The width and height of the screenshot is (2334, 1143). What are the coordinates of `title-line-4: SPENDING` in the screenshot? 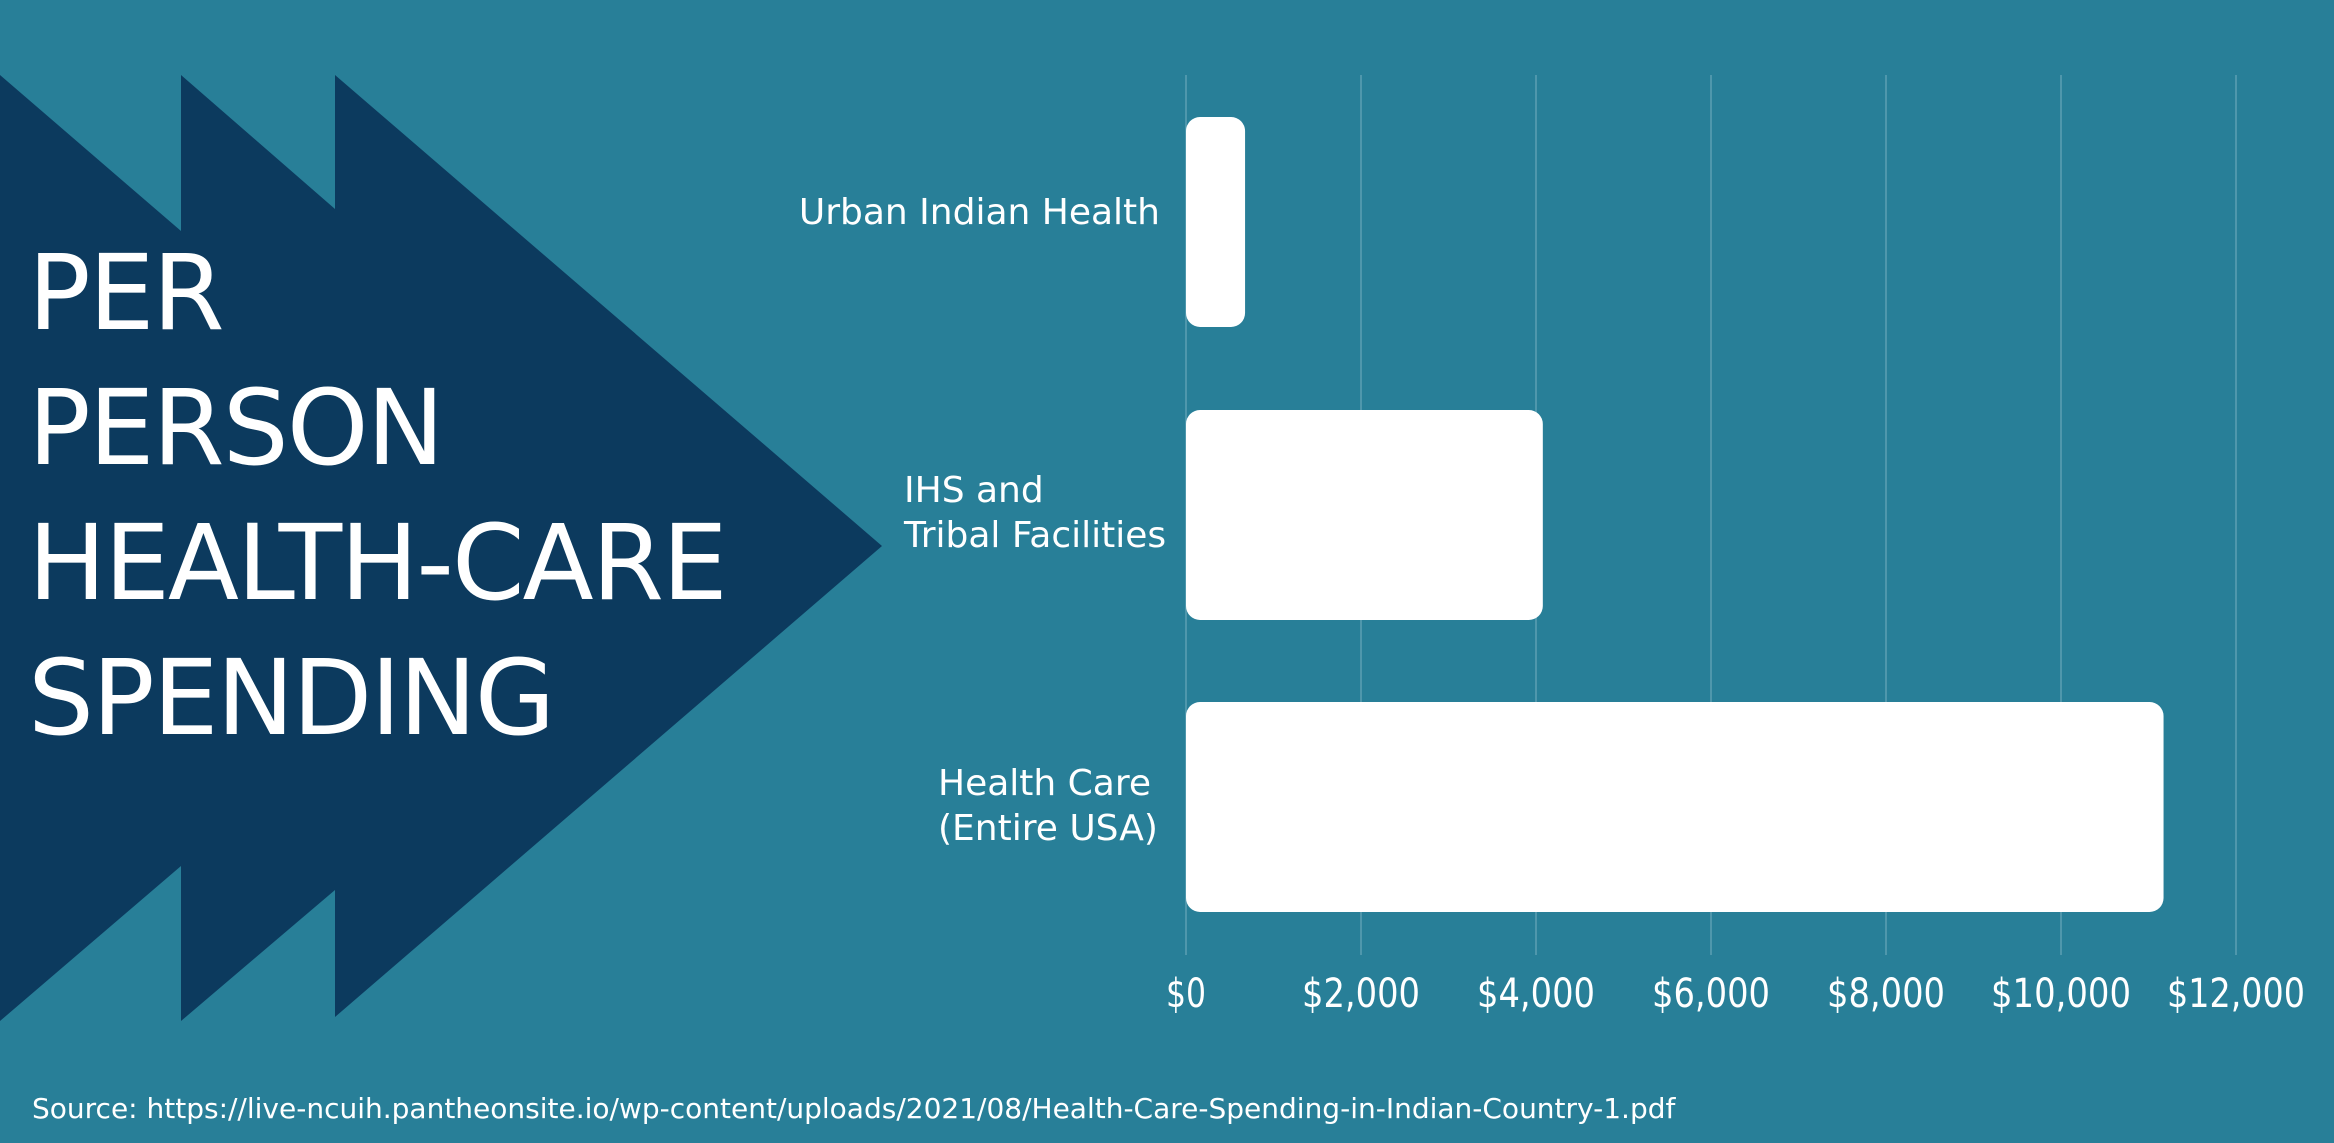 It's located at (291, 698).